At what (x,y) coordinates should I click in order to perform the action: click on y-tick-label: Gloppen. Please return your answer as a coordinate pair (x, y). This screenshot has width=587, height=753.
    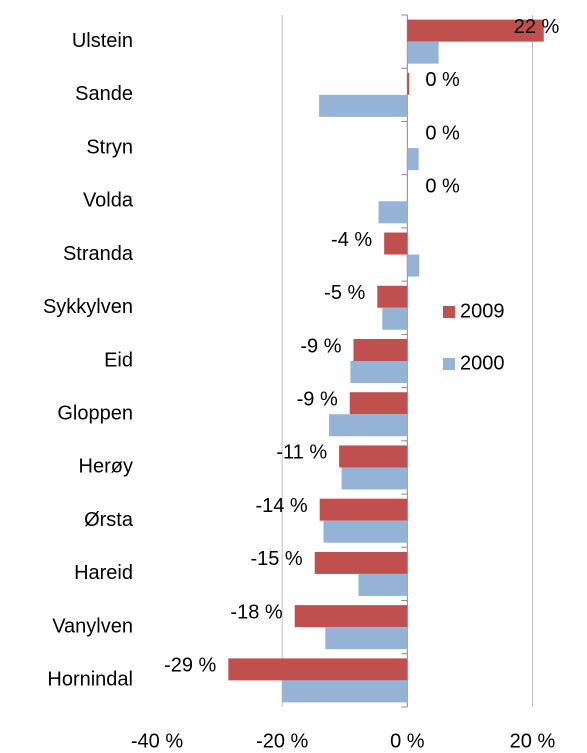
    Looking at the image, I should click on (95, 414).